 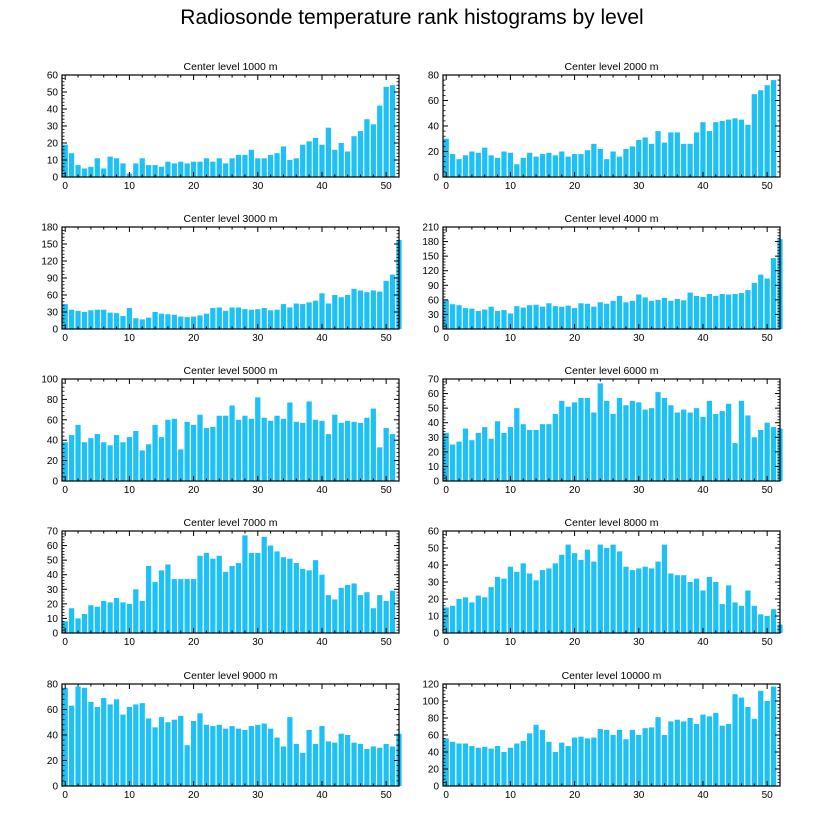 What do you see at coordinates (53, 127) in the screenshot?
I see `y-tick-label: 30` at bounding box center [53, 127].